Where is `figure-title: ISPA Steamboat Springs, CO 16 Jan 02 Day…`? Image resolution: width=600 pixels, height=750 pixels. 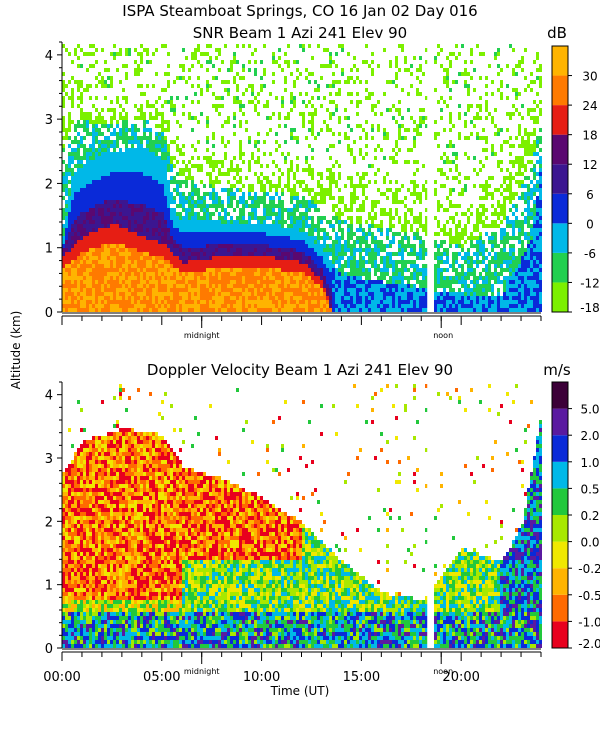 figure-title: ISPA Steamboat Springs, CO 16 Jan 02 Day… is located at coordinates (299, 11).